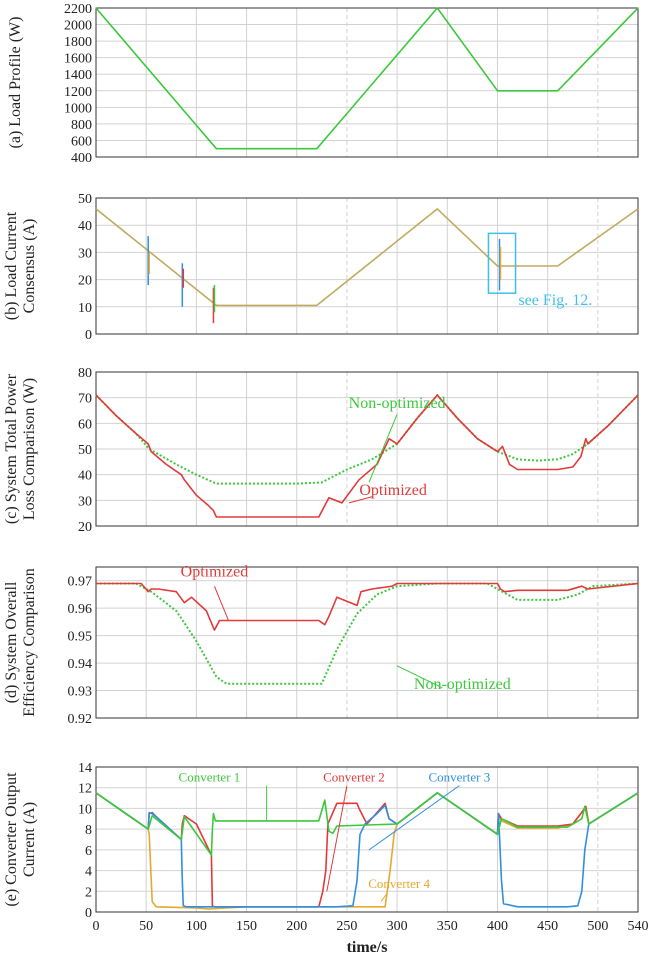  I want to click on y-tick-label: 6, so click(88, 851).